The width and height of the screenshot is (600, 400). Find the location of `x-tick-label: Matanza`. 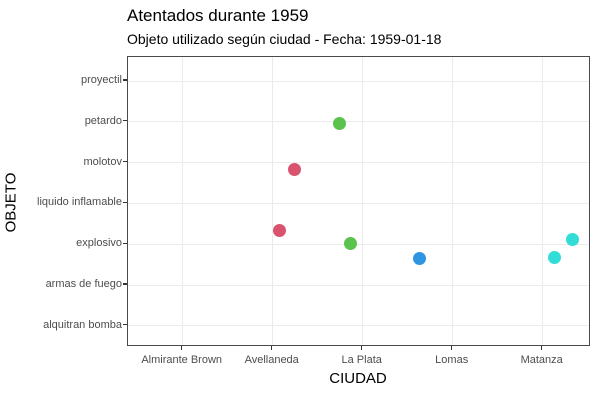

x-tick-label: Matanza is located at coordinates (541, 360).